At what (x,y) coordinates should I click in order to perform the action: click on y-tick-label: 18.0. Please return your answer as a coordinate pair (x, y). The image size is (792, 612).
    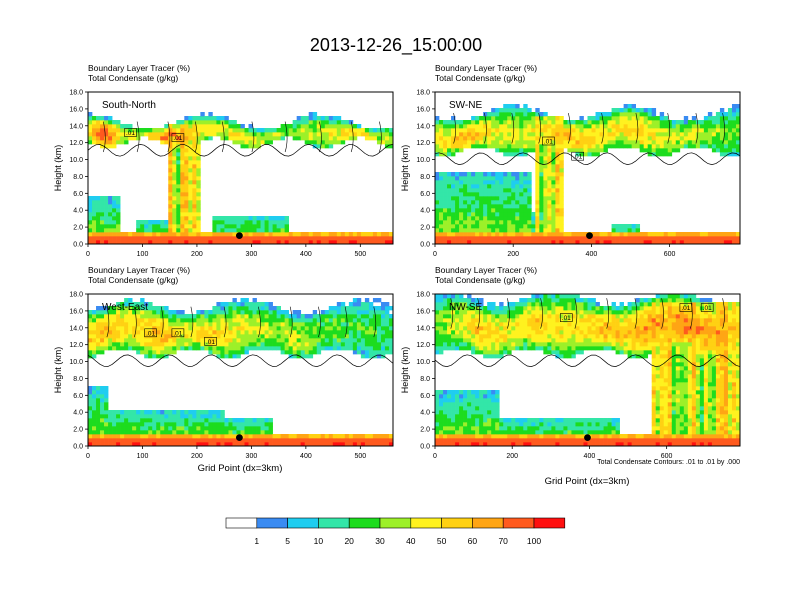
    Looking at the image, I should click on (76, 295).